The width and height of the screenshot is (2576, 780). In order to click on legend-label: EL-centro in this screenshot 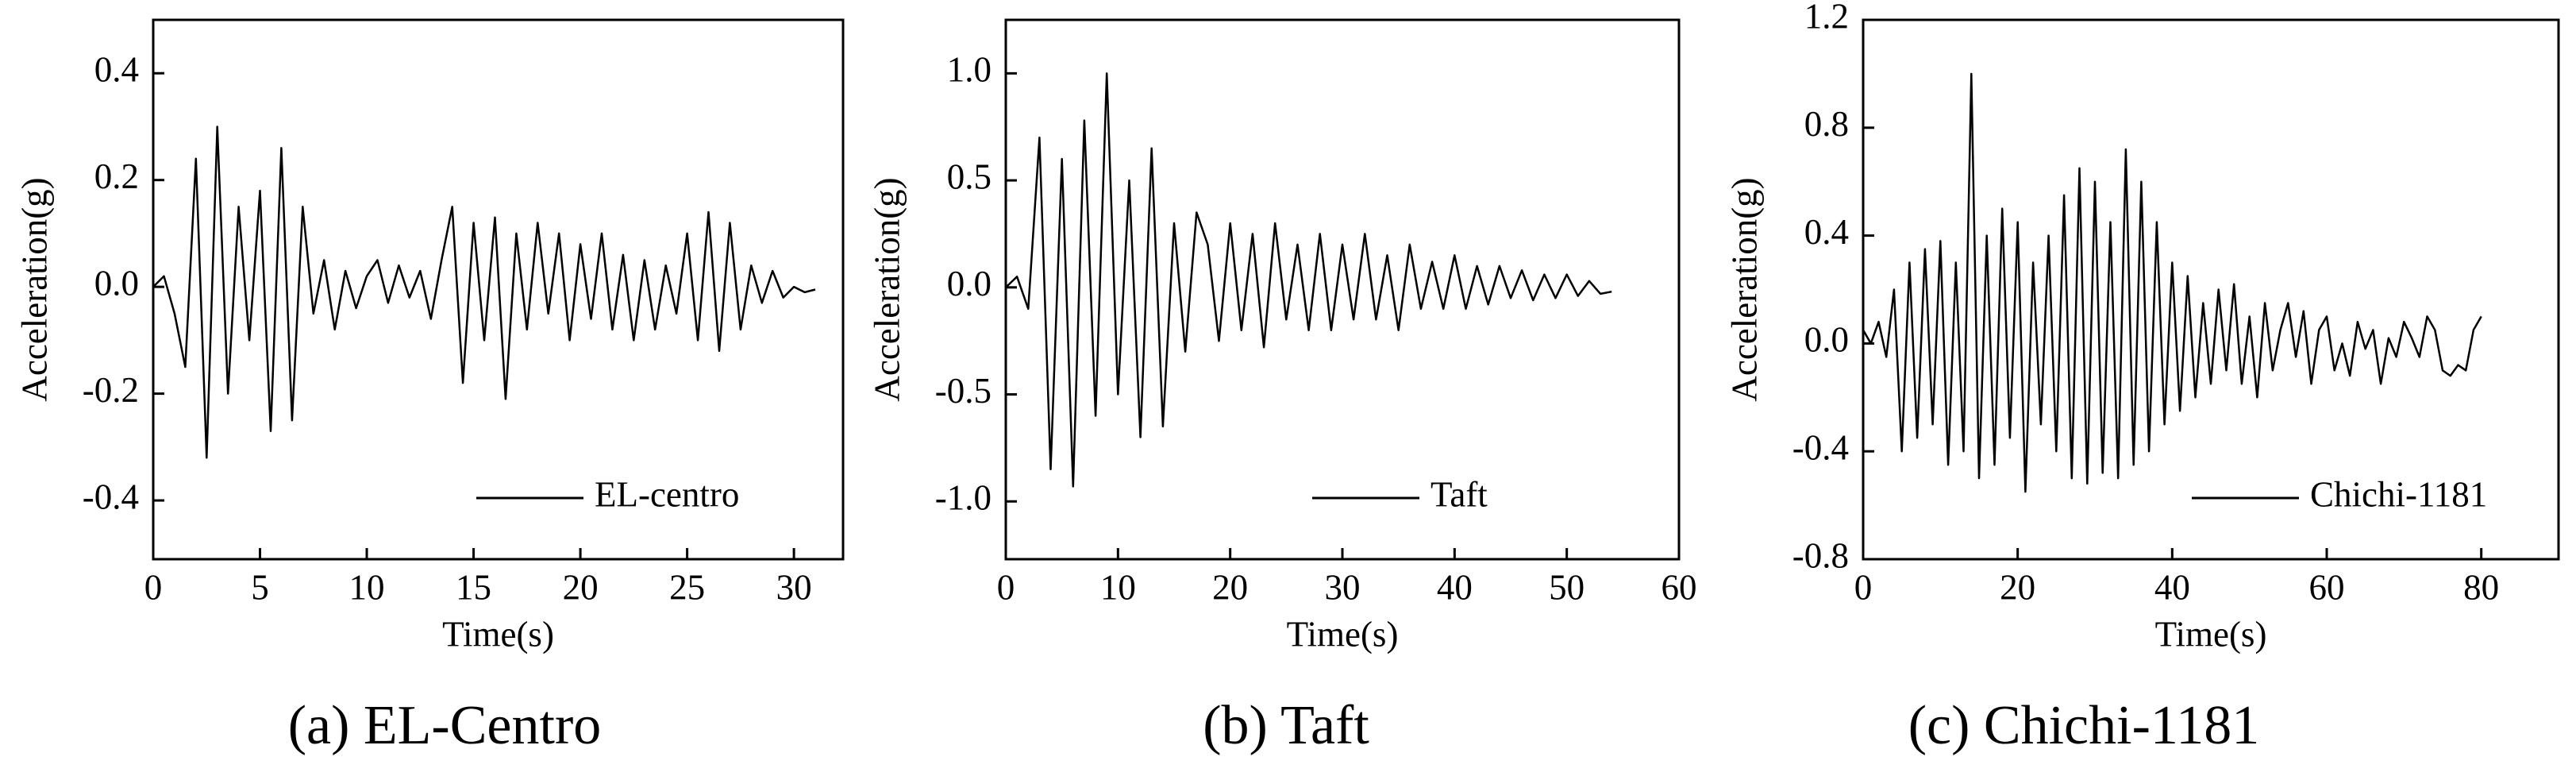, I will do `click(667, 494)`.